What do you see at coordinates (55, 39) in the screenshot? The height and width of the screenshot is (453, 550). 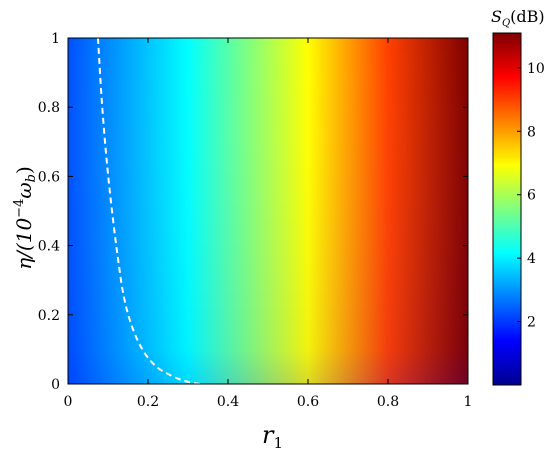 I see `y-tick-label: 1` at bounding box center [55, 39].